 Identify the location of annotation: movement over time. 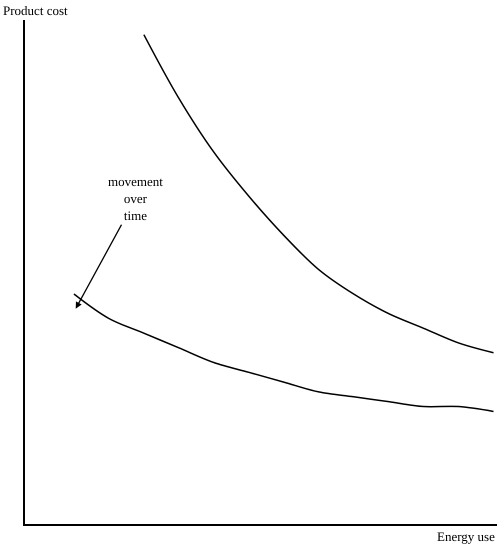
(136, 198).